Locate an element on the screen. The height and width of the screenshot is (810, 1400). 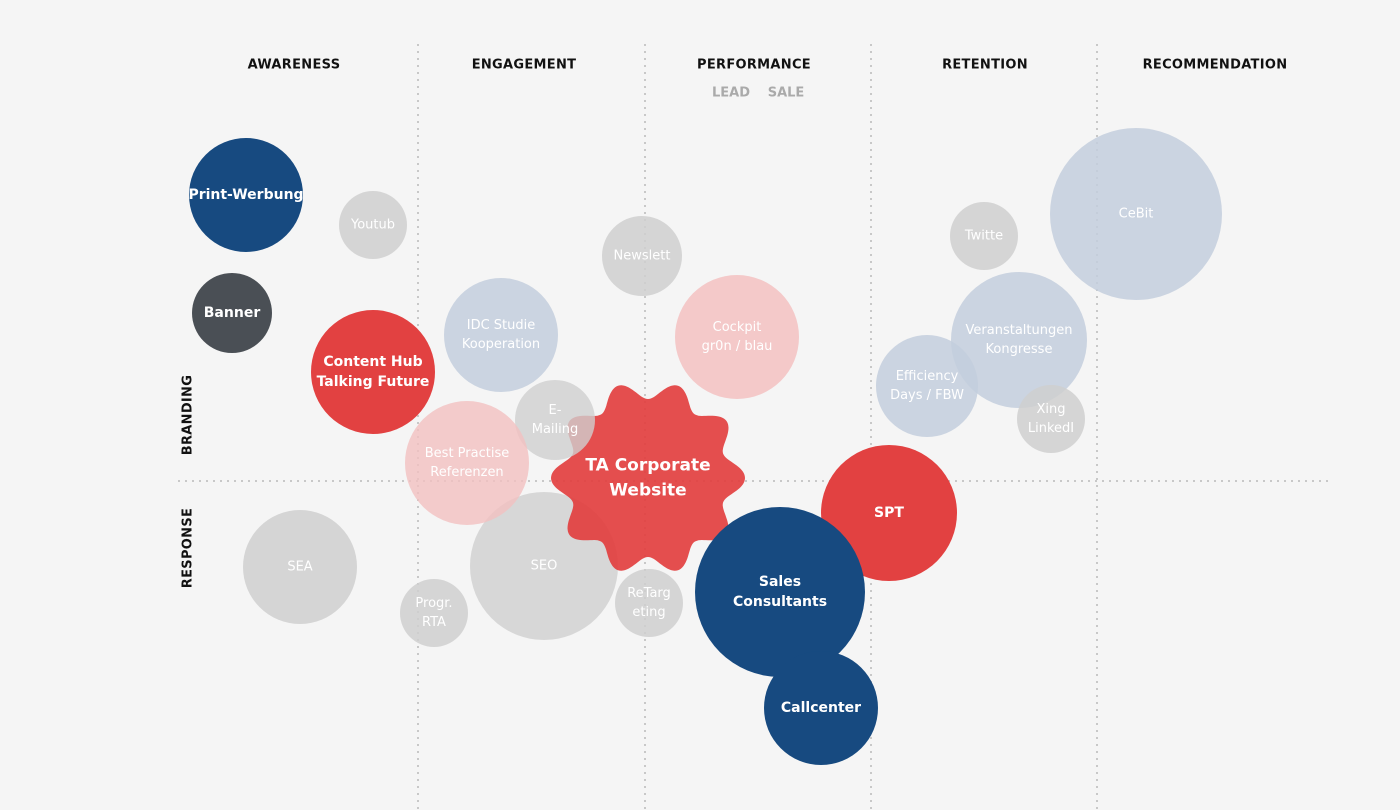
bubble: Newslett is located at coordinates (642, 256).